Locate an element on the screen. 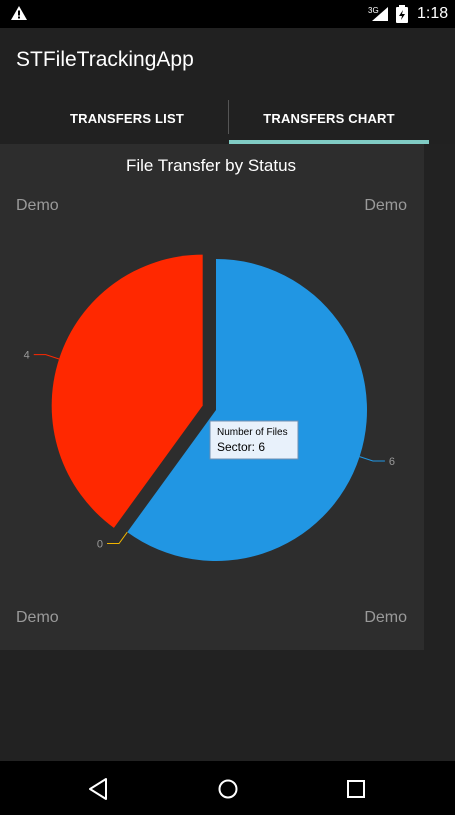 The image size is (455, 815). warning-icon is located at coordinates (19, 13).